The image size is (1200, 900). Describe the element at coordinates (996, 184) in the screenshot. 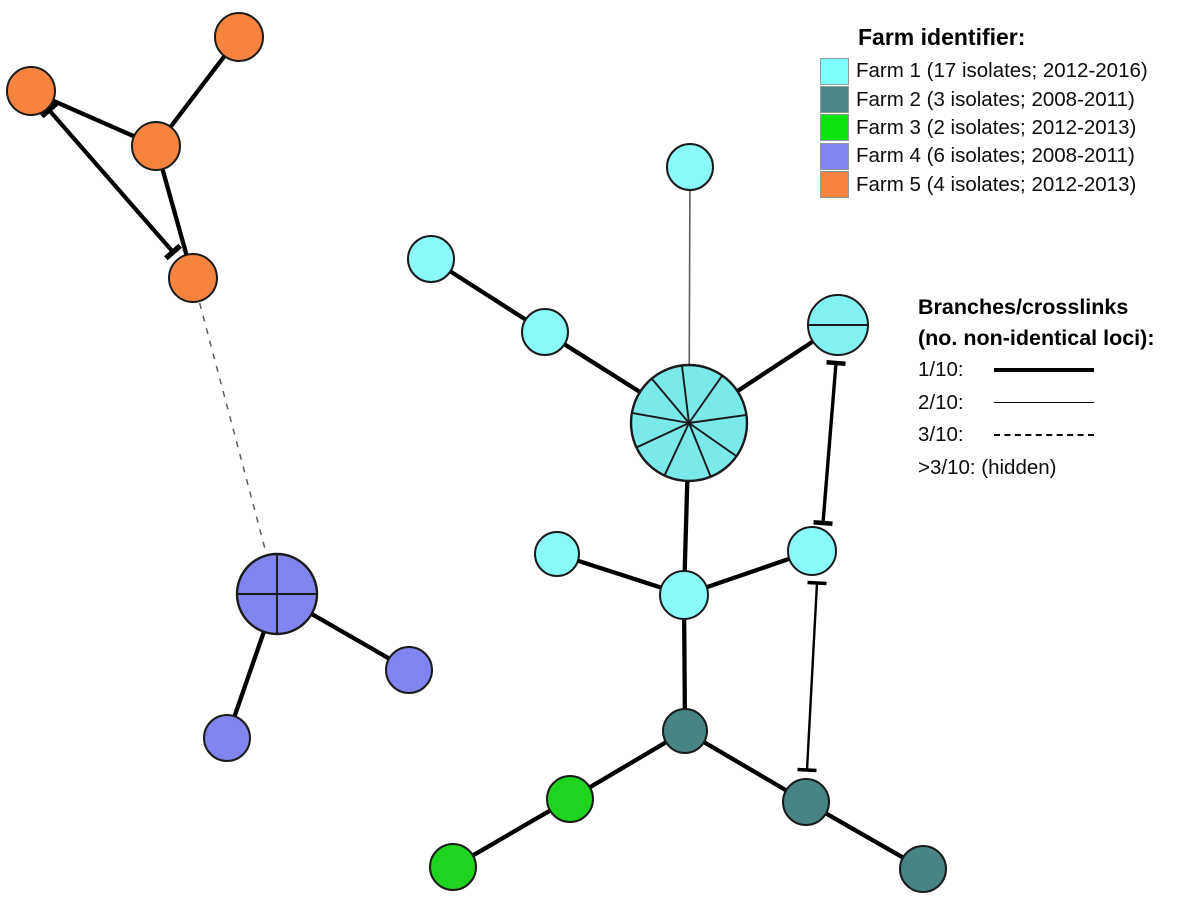

I see `legend-item-label: Farm 5 (4 isolates; 2012-2013)` at that location.